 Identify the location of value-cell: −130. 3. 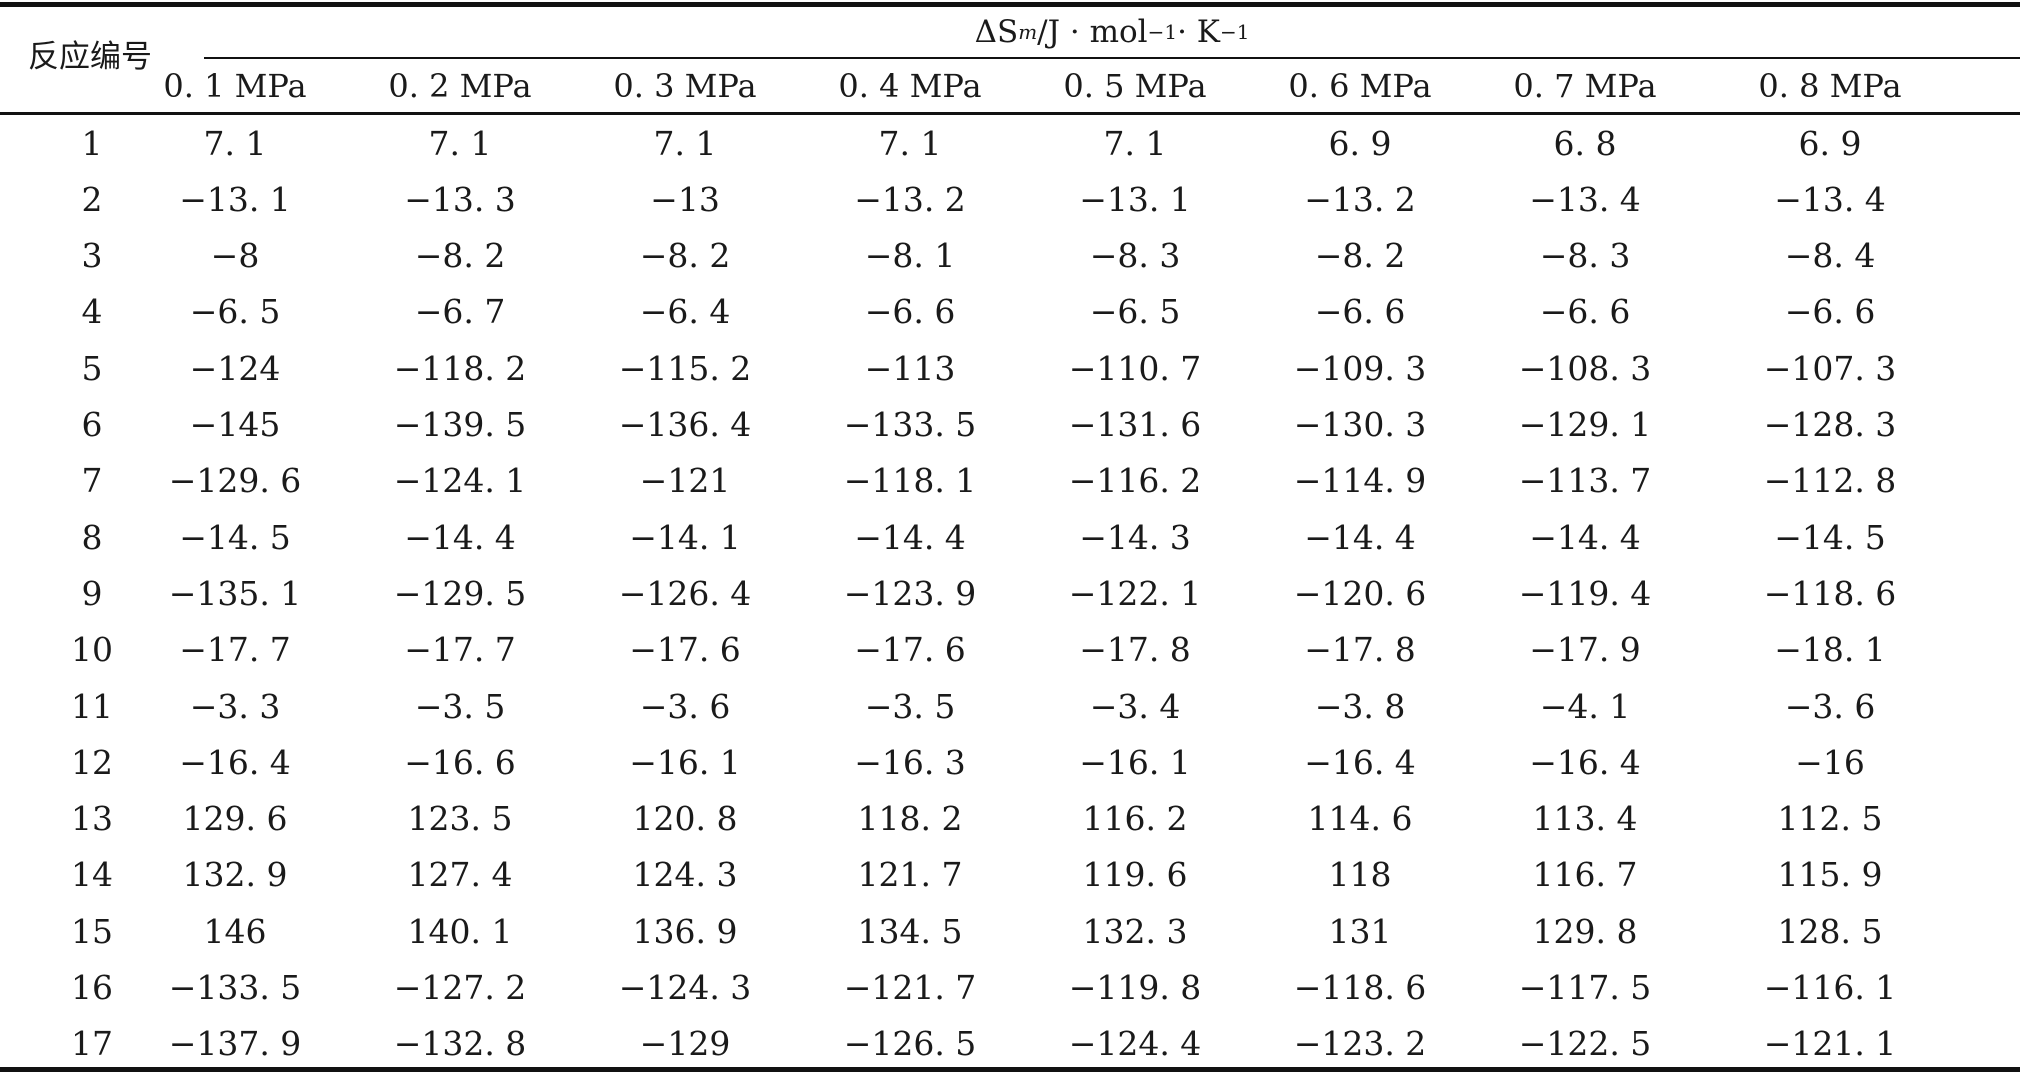
(1360, 424).